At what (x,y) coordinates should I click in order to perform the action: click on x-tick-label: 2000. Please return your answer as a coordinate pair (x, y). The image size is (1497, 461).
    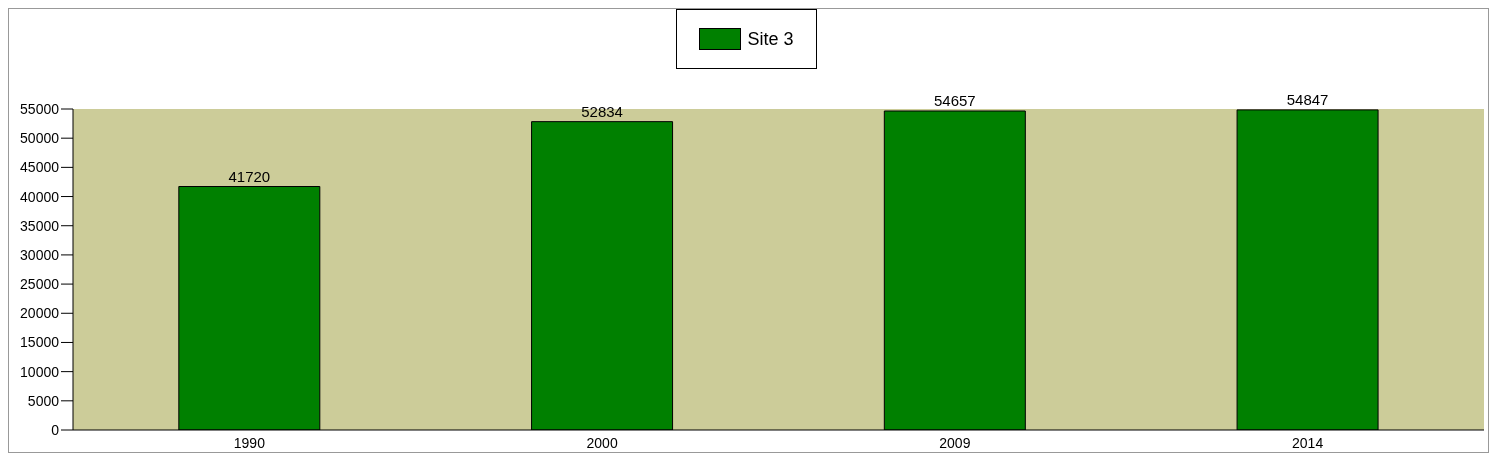
    Looking at the image, I should click on (602, 442).